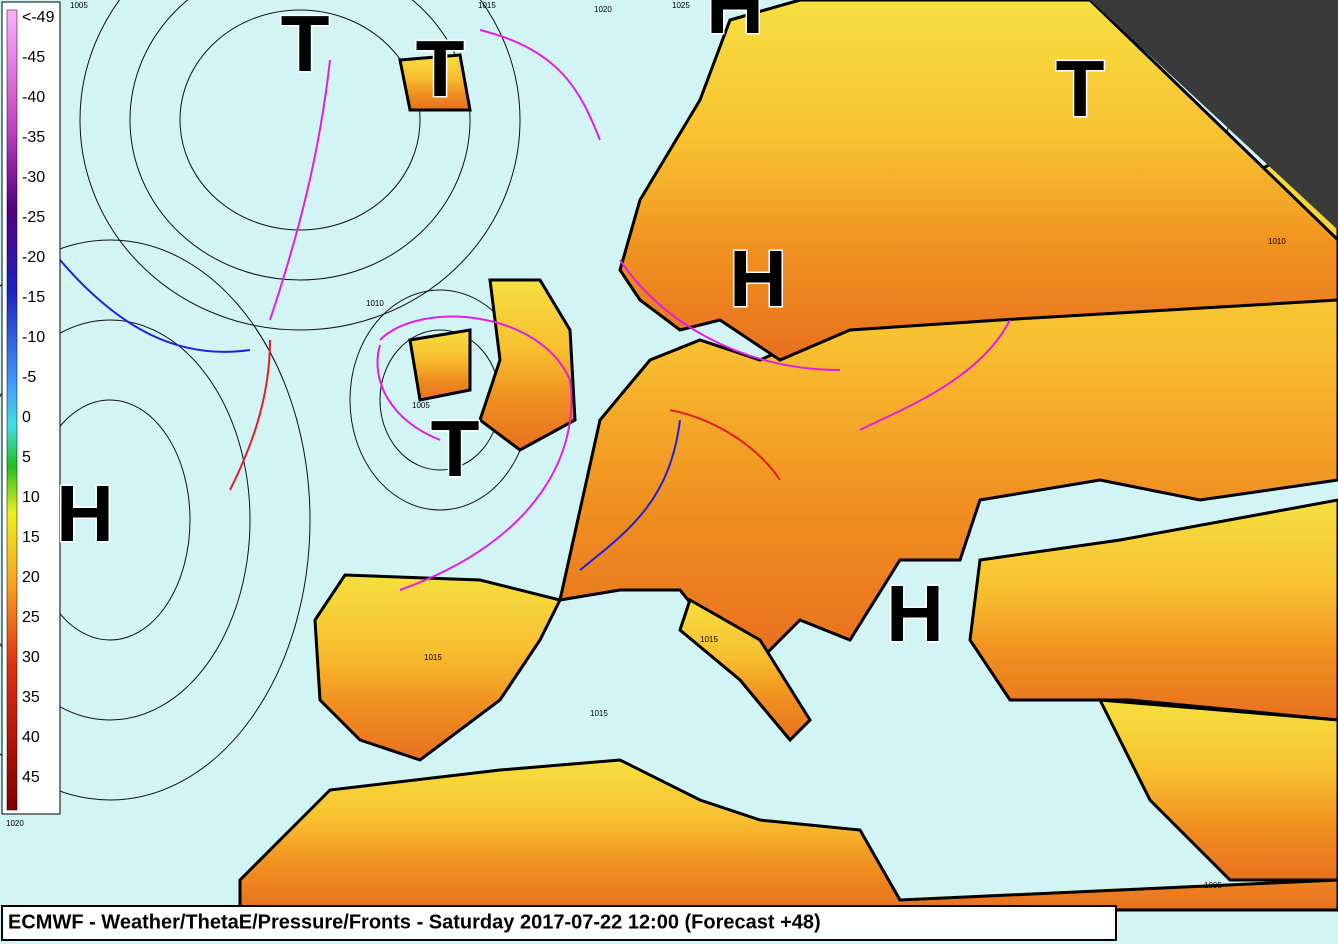  I want to click on legend-label: 35, so click(31, 697).